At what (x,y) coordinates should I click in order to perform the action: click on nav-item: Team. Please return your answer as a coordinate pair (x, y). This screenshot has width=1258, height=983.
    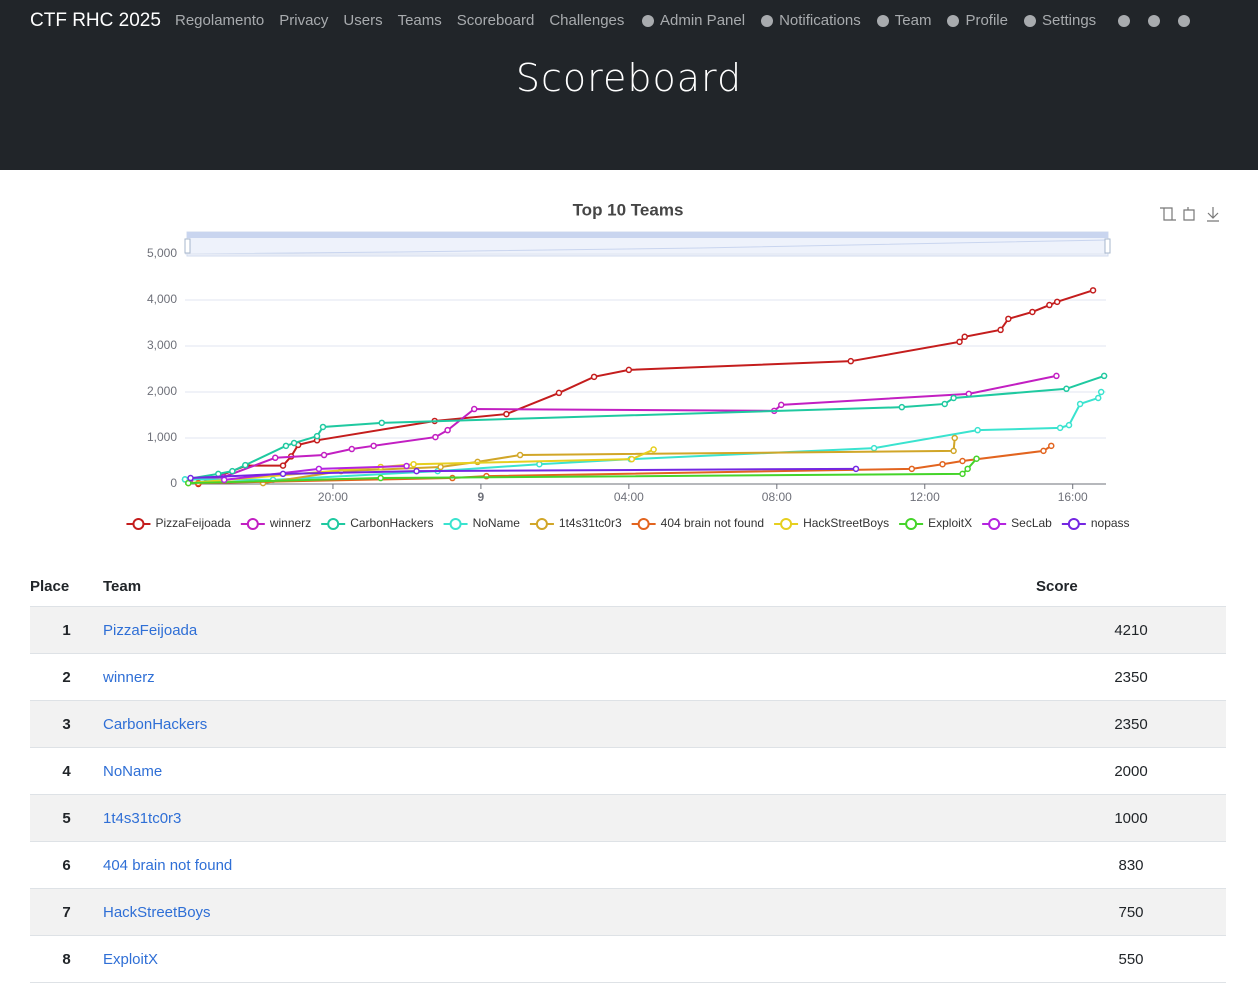
    Looking at the image, I should click on (903, 20).